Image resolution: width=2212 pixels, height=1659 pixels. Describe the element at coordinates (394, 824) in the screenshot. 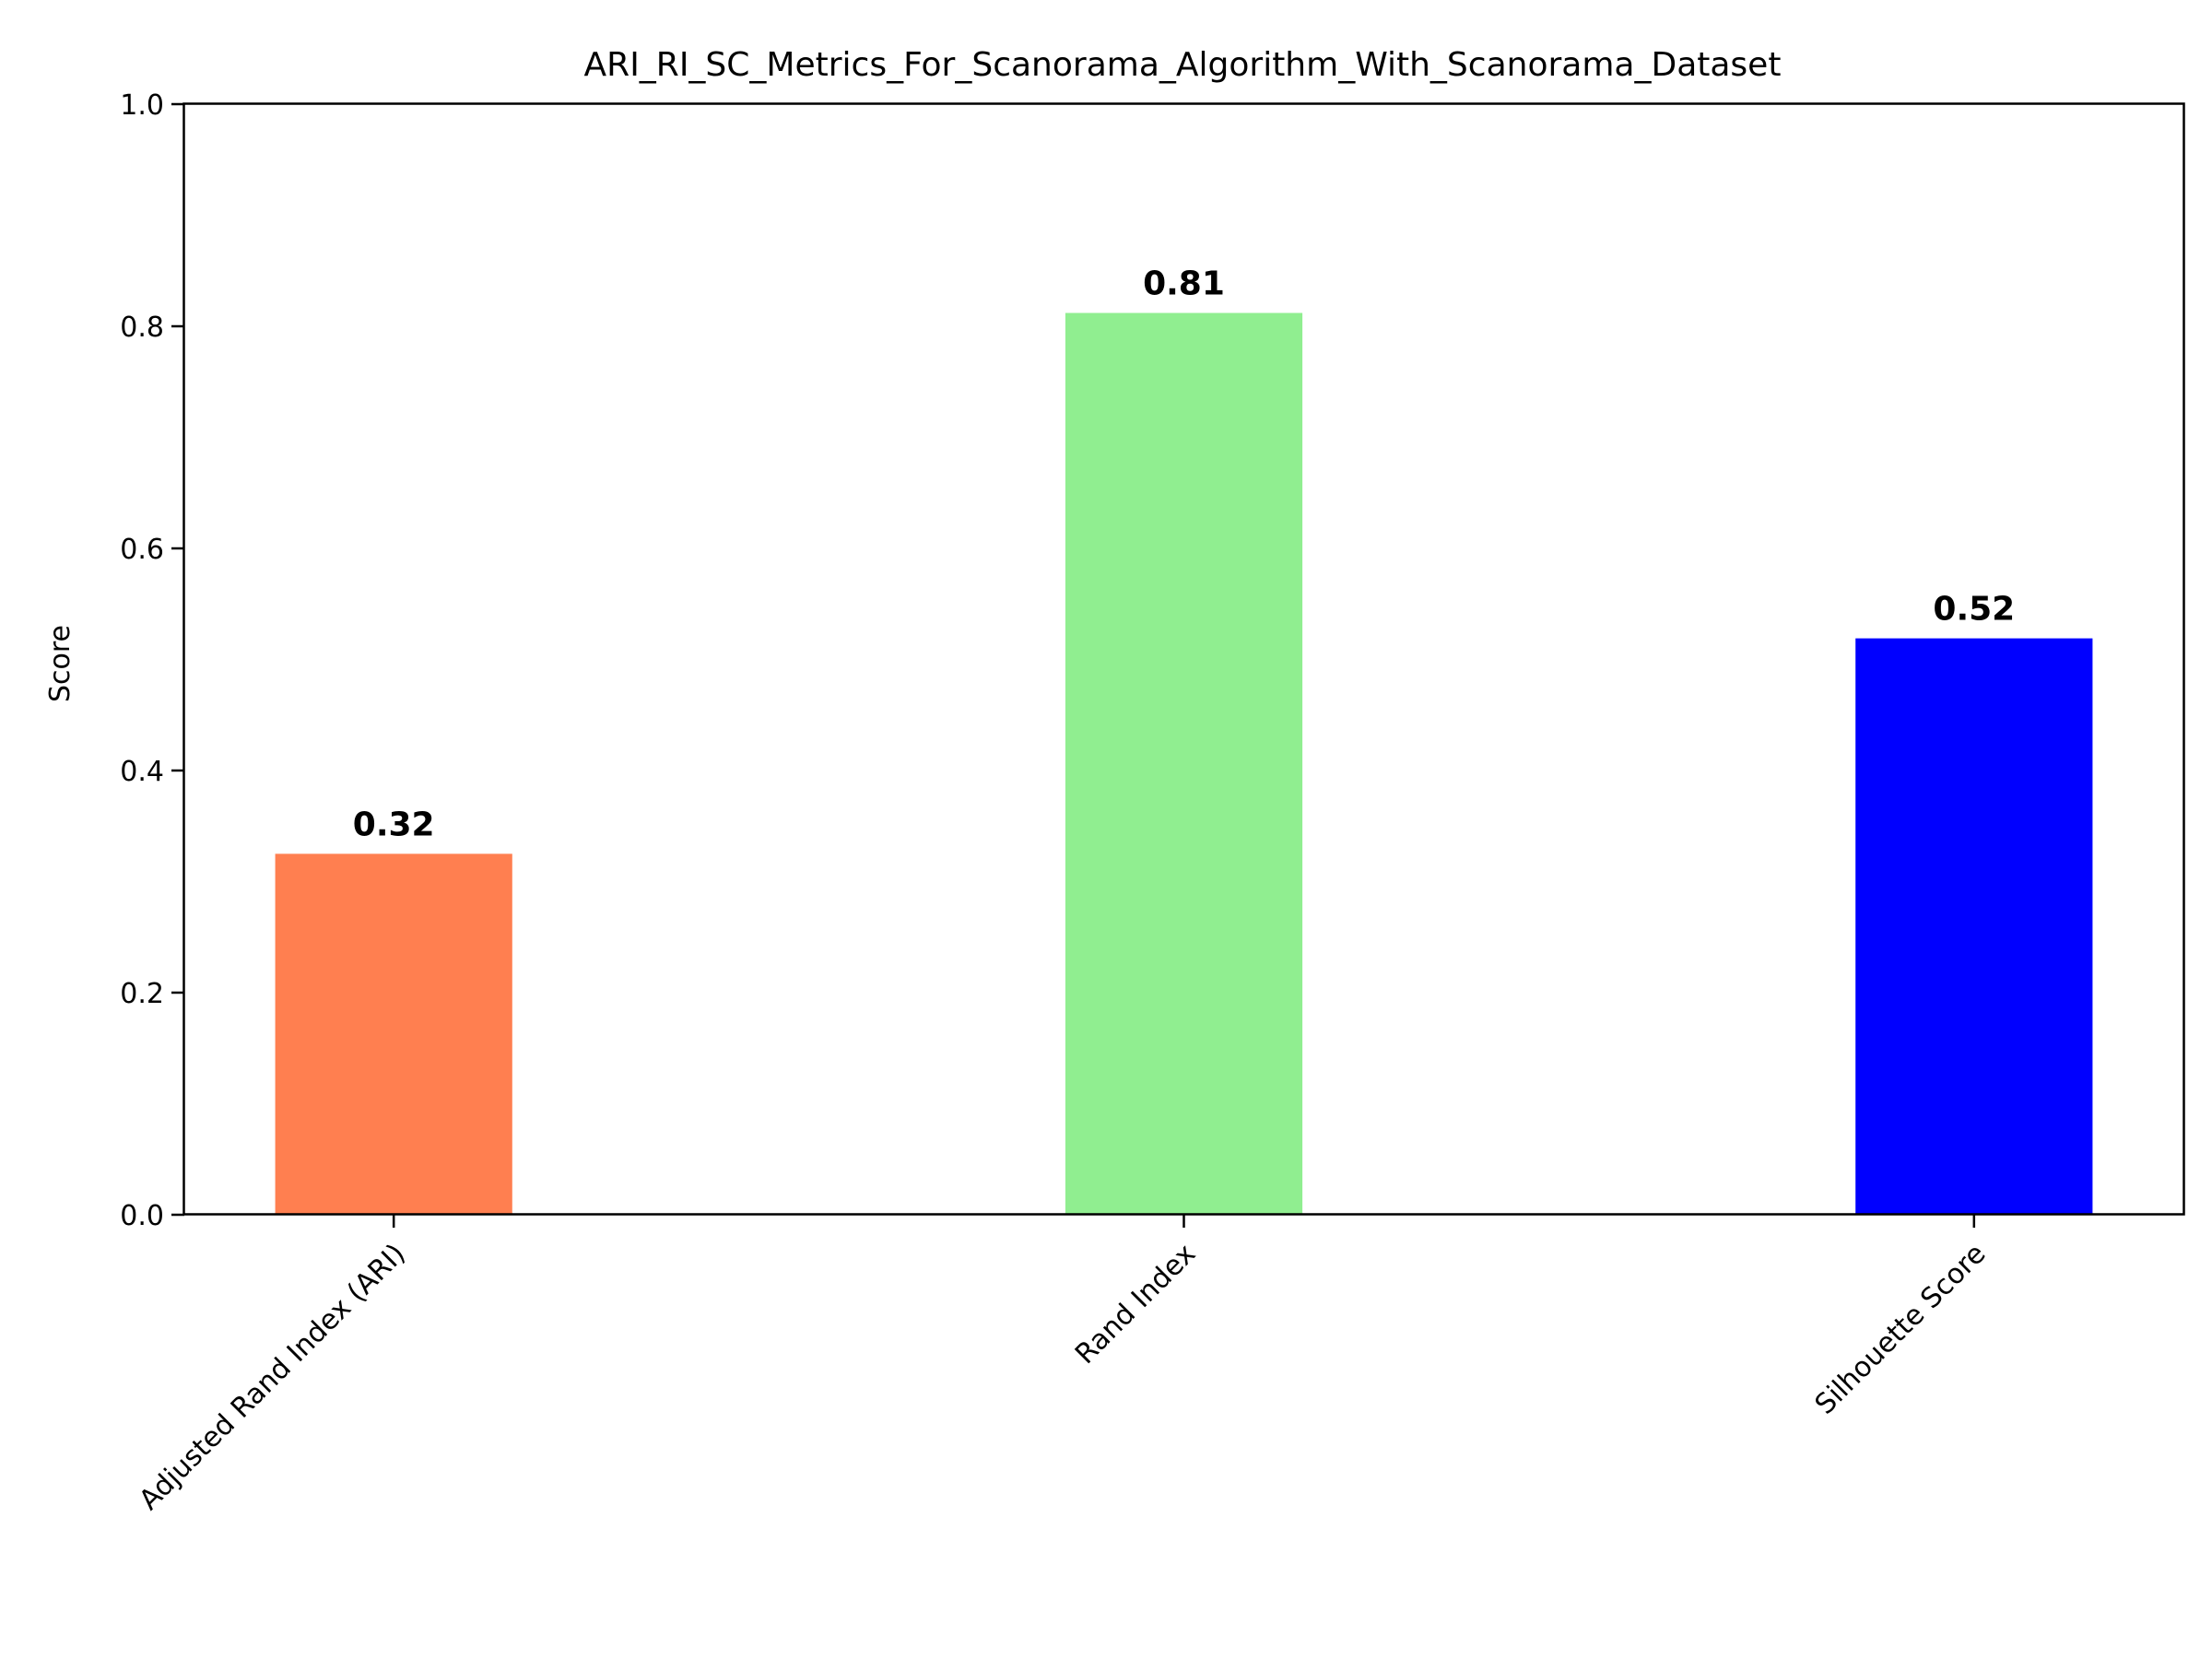

I see `bar-value-label: 0.32` at that location.